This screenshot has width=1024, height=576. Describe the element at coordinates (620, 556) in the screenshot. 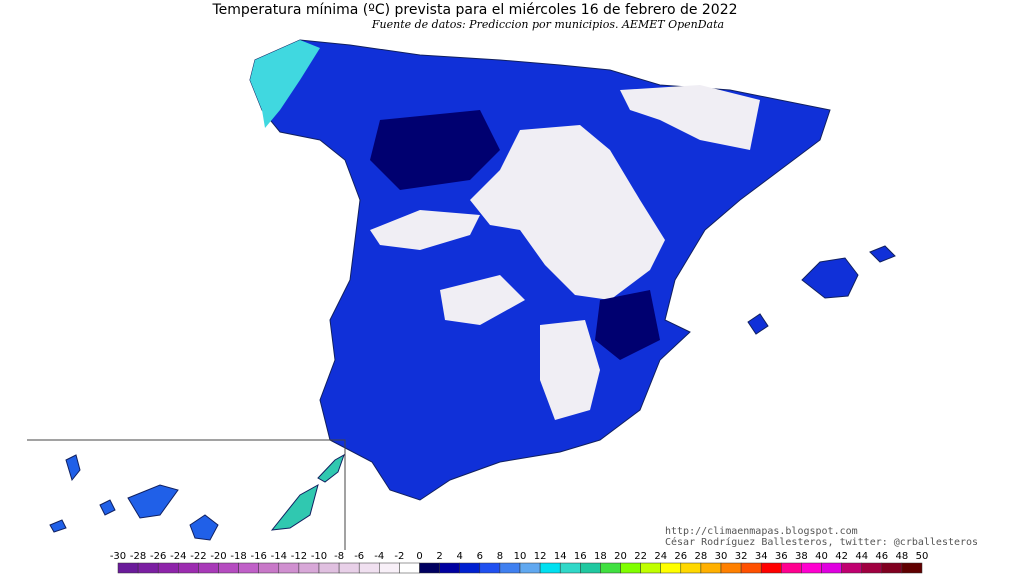

I see `colorbar-tick-label: 20` at that location.